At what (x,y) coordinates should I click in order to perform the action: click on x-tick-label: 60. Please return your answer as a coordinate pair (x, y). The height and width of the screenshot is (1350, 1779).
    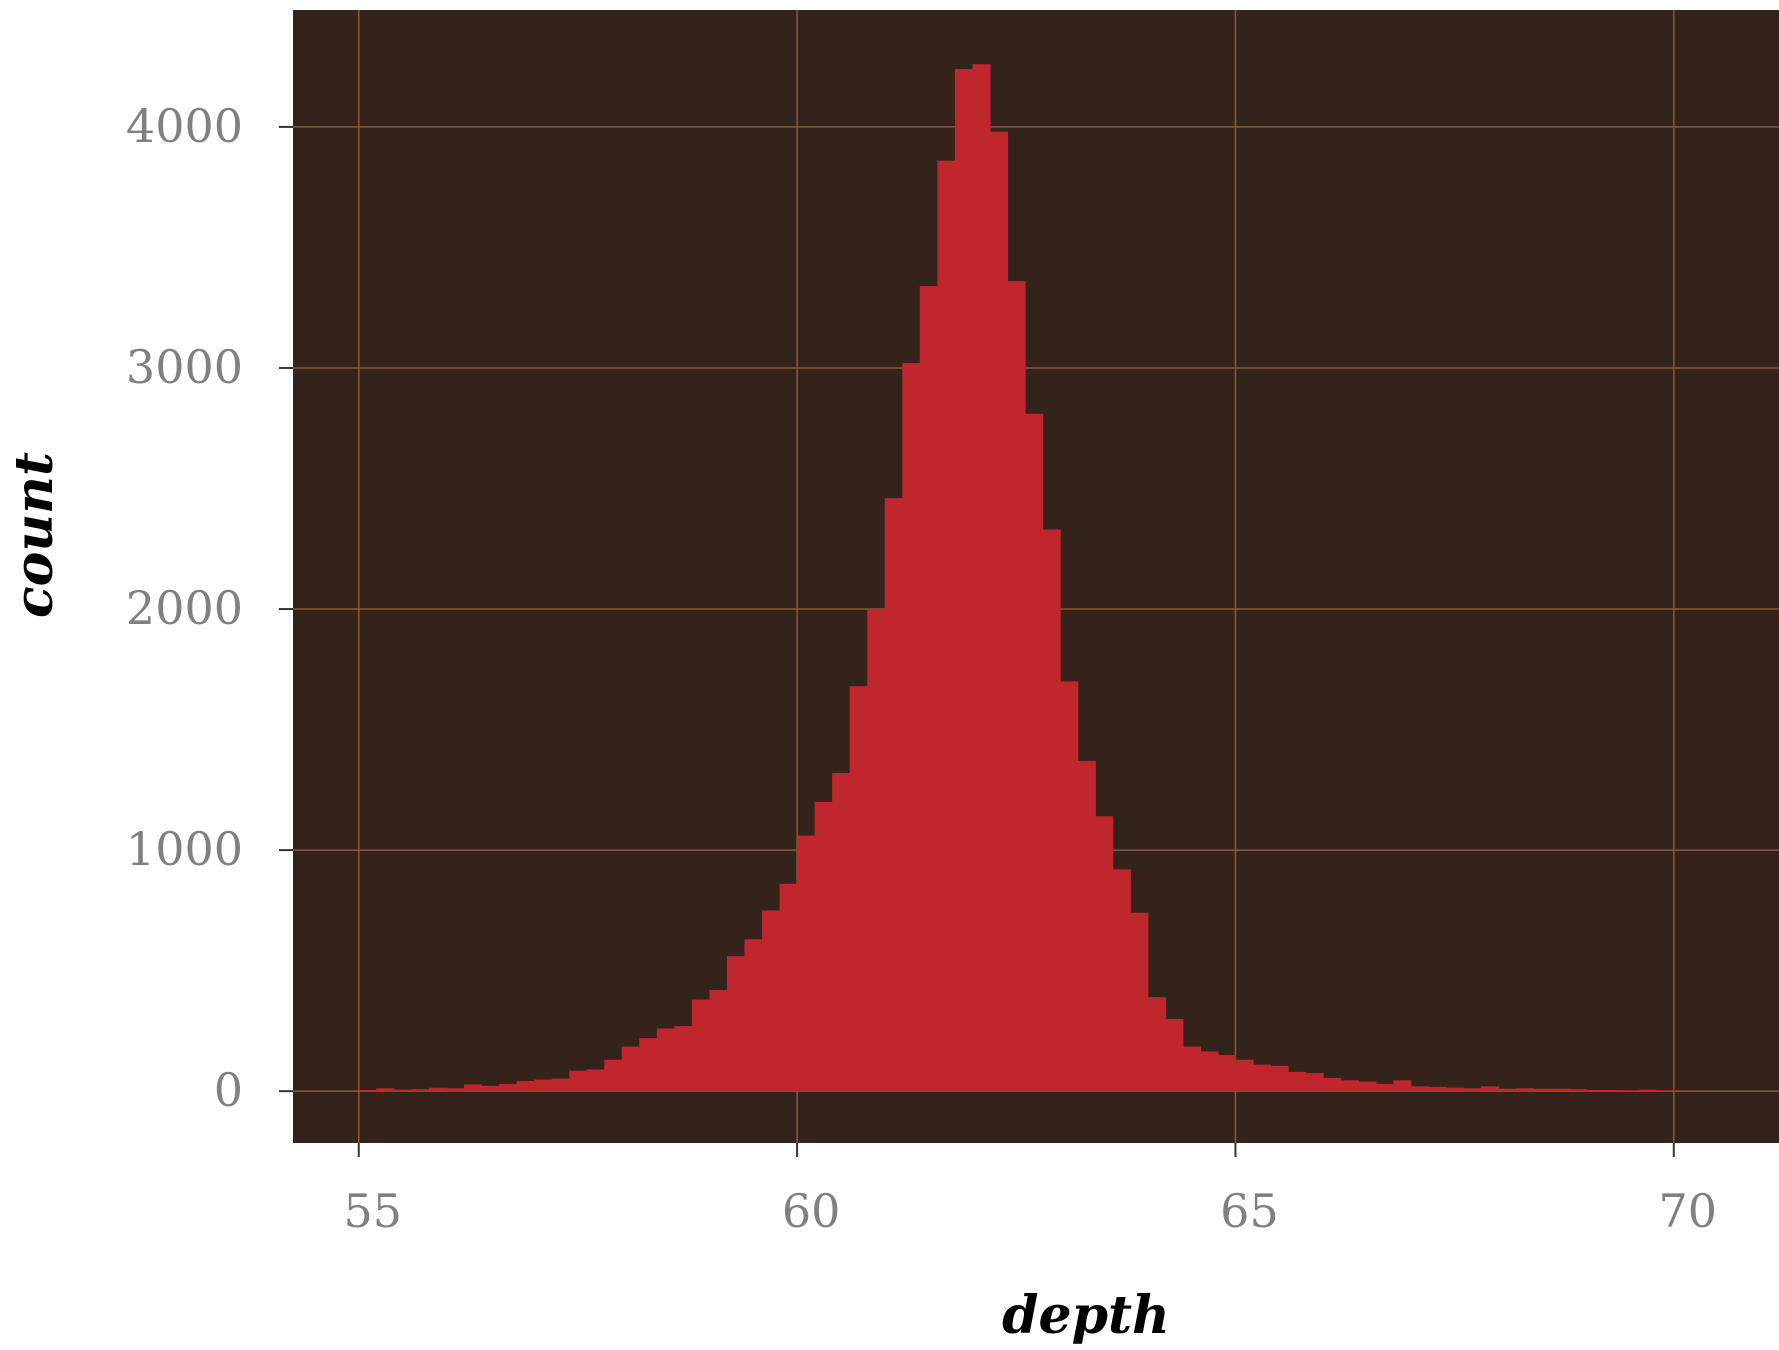
    Looking at the image, I should click on (811, 1211).